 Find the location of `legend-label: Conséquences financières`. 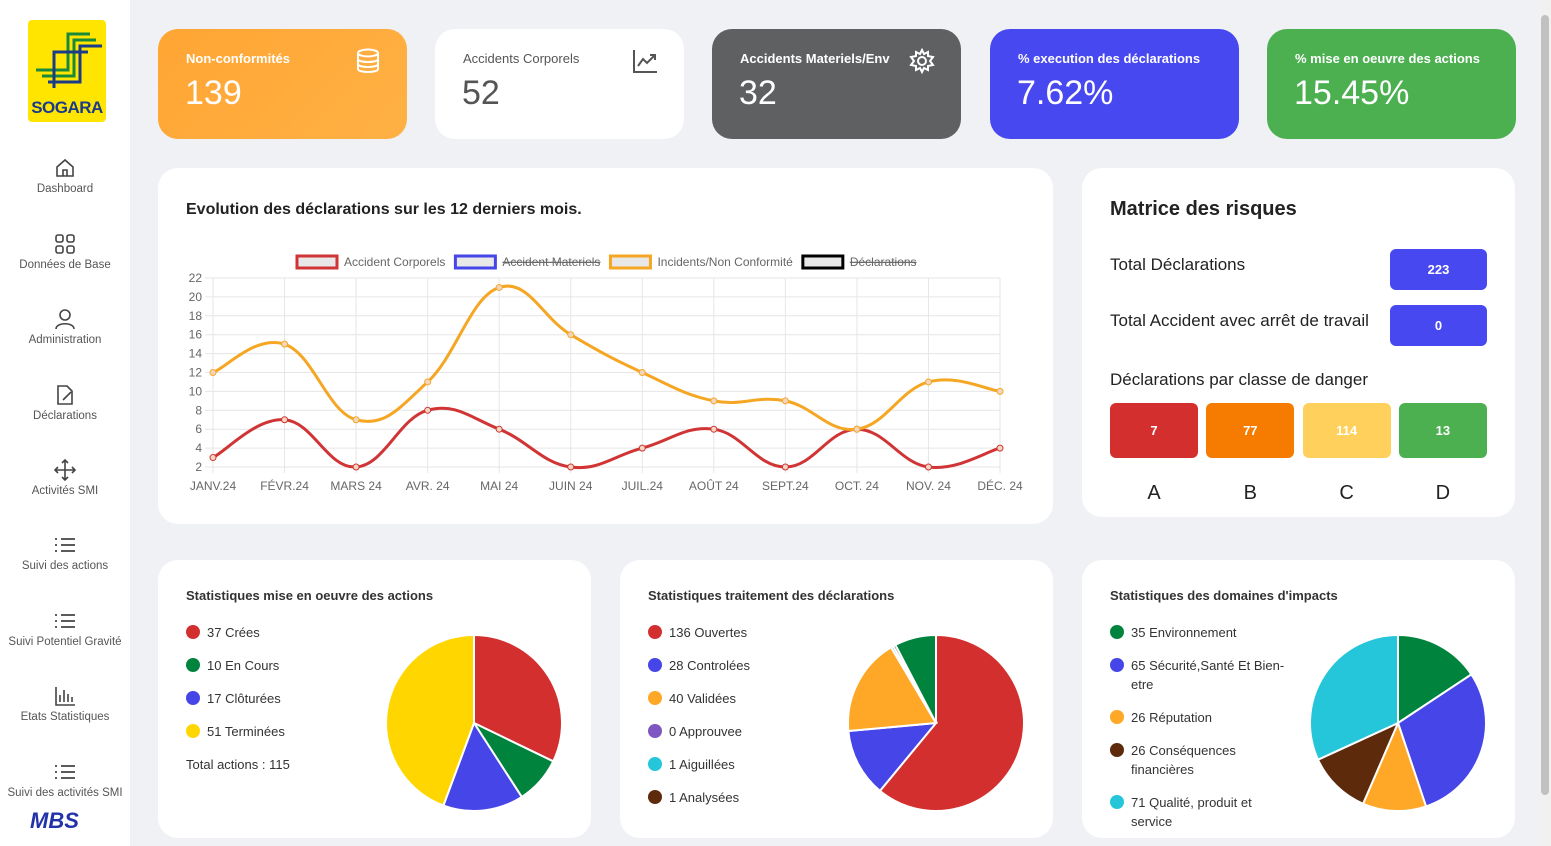

legend-label: Conséquences financières is located at coordinates (1183, 760).